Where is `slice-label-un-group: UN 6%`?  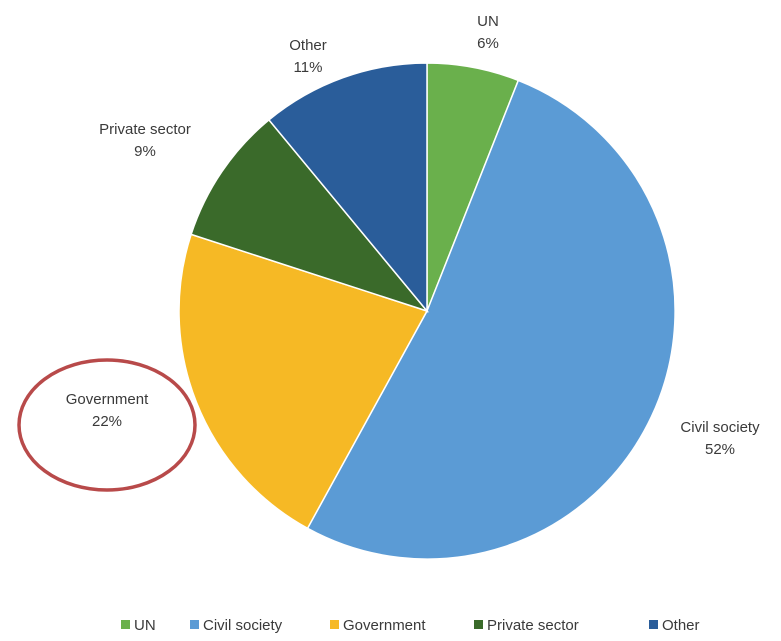 slice-label-un-group: UN 6% is located at coordinates (488, 32).